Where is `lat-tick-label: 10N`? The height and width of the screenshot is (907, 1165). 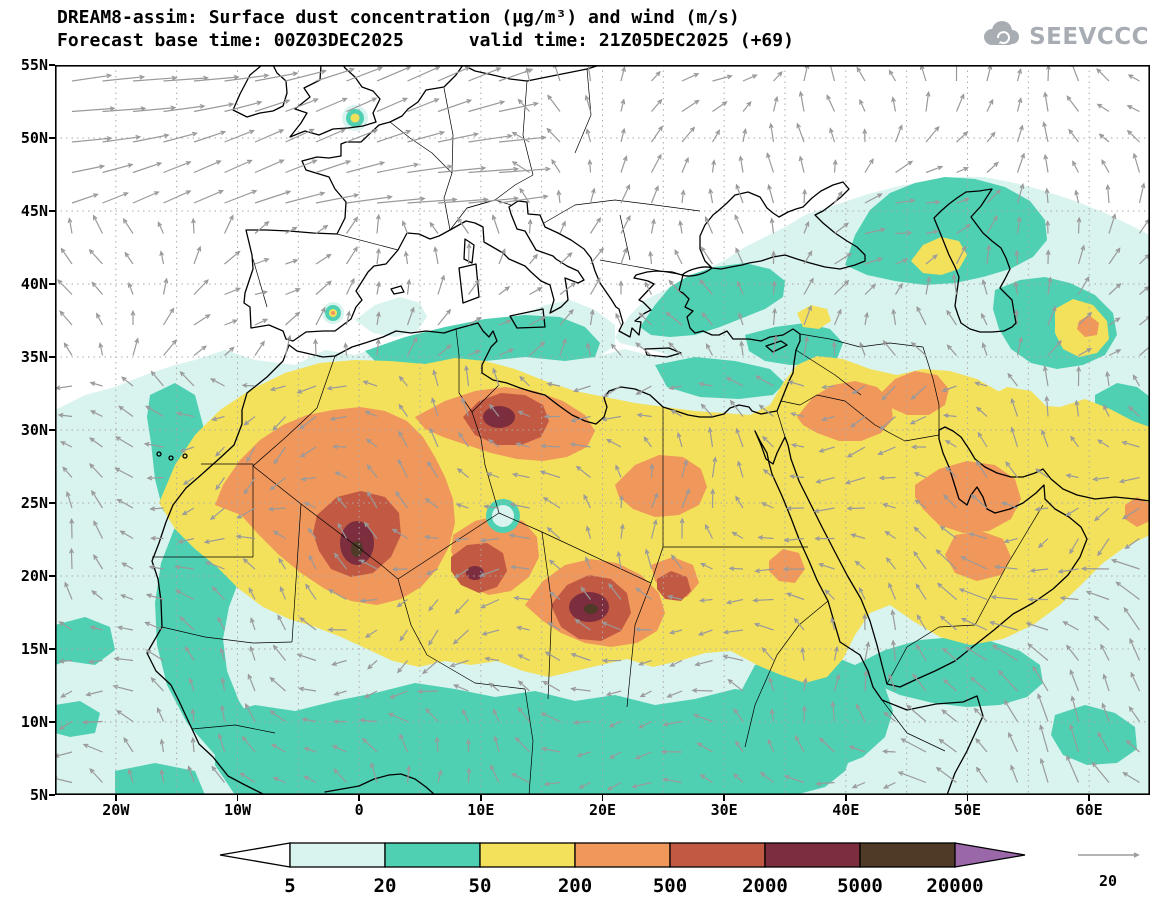 lat-tick-label: 10N is located at coordinates (34, 722).